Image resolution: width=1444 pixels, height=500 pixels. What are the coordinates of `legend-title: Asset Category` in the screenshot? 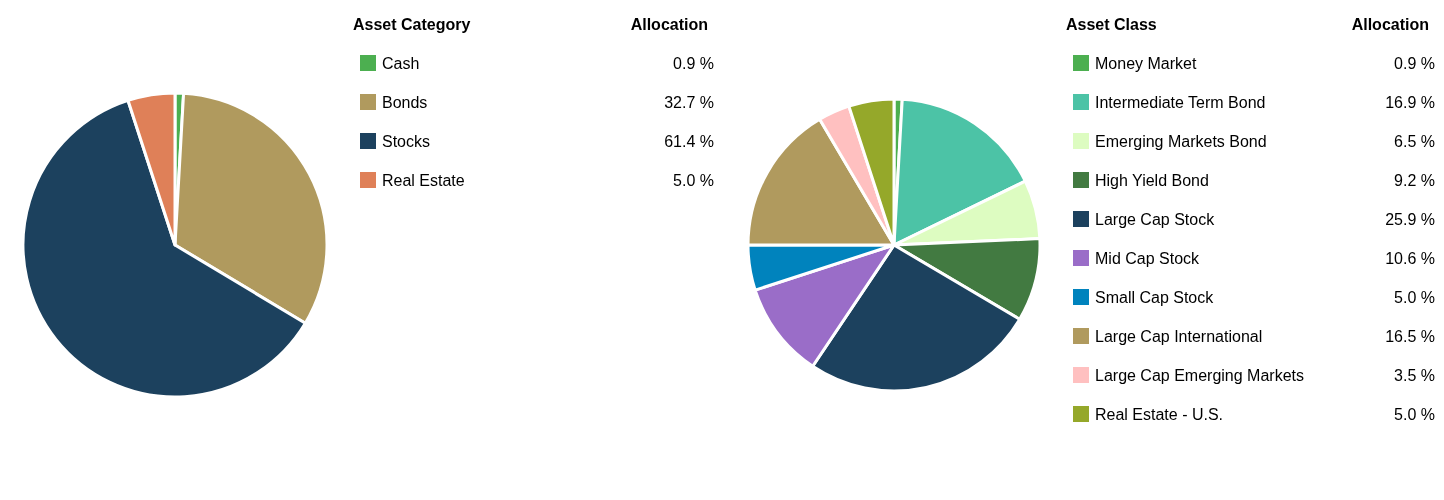 It's located at (412, 24).